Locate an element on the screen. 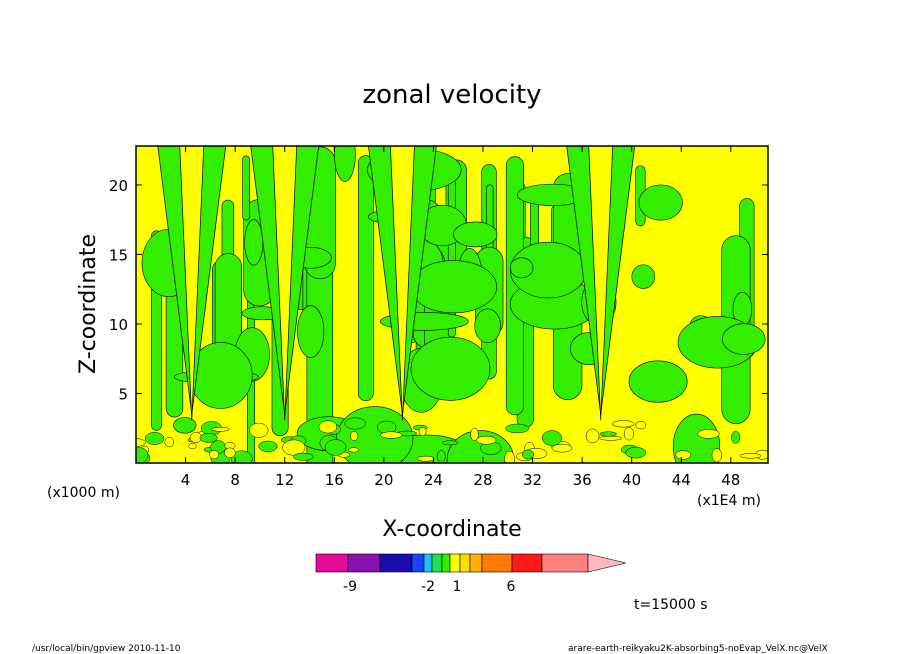  chart-title: zonal velocity is located at coordinates (451, 95).